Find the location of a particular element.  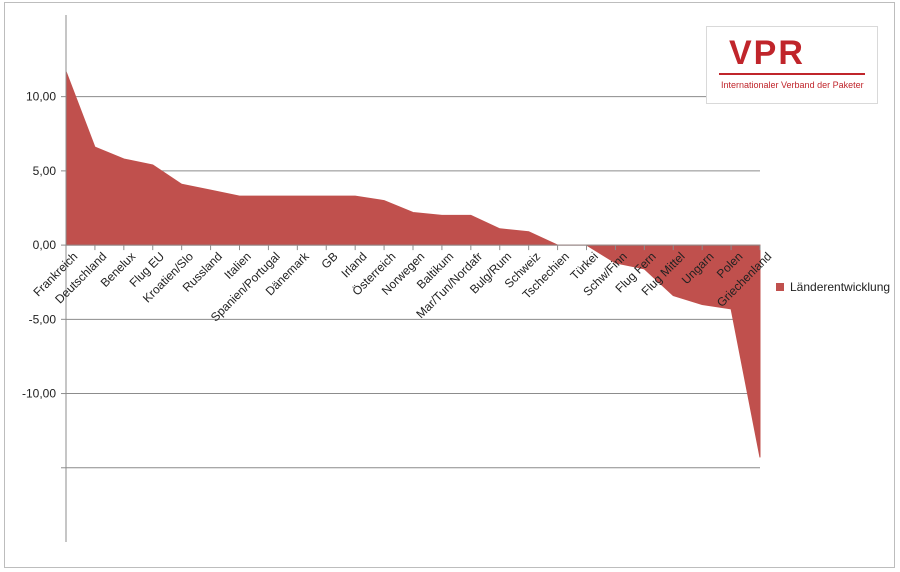

legend: Länderentwicklung is located at coordinates (833, 287).